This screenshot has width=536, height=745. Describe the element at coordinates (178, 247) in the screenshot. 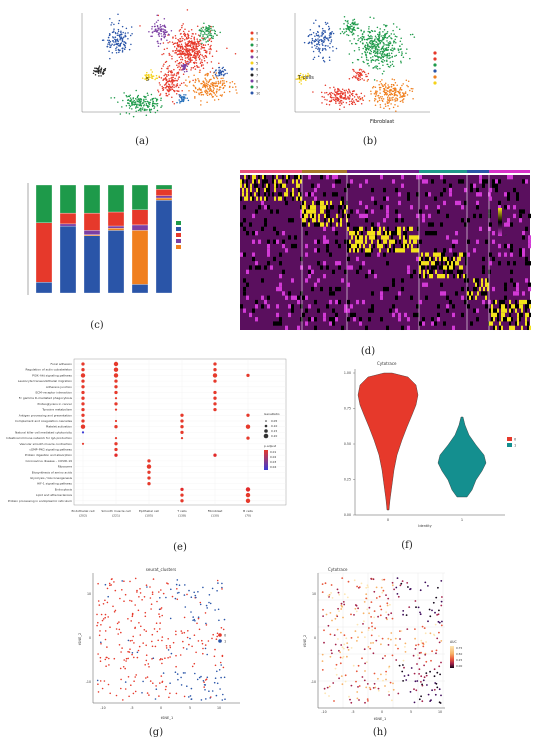

I see `panel-c-legend-swatch` at that location.